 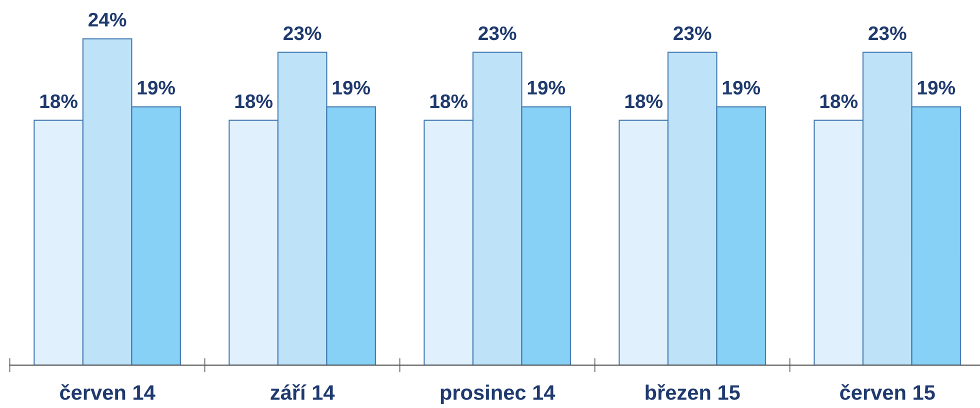 What do you see at coordinates (107, 19) in the screenshot?
I see `data-label: 24%` at bounding box center [107, 19].